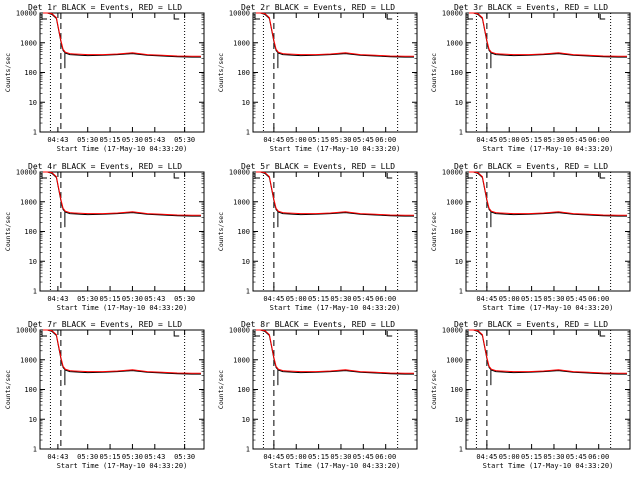 The height and width of the screenshot is (484, 640). I want to click on panel-title: Det 4r BLACK = Events, RED = LLD, so click(105, 166).